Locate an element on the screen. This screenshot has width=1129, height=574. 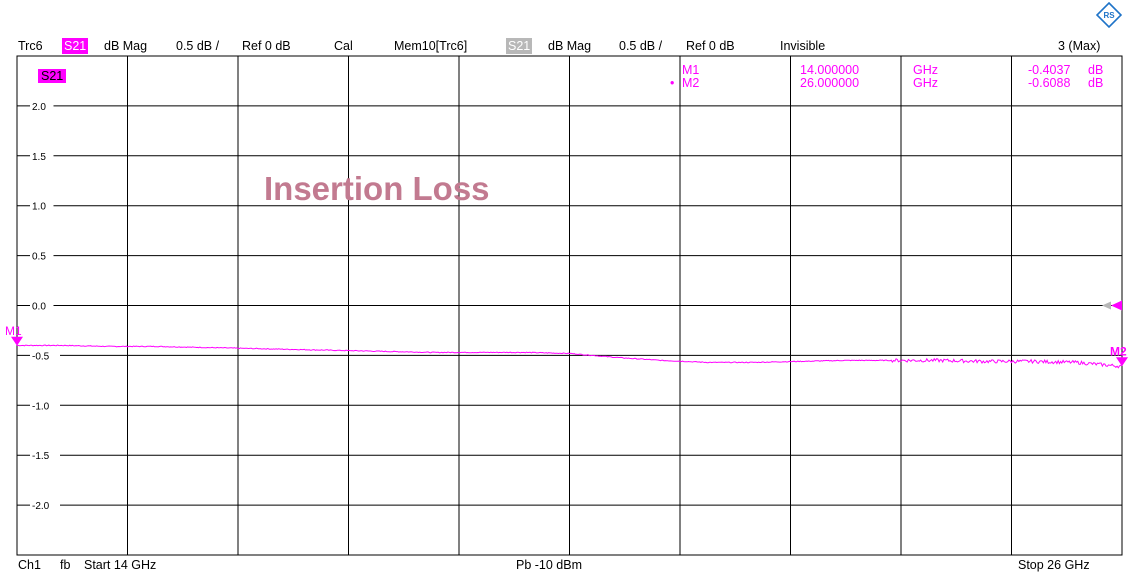
y-axis-ticks: 2.0 1.5 1.0 0.5 0.0 -0.5 -1.0 -1.5 -2.0 is located at coordinates (45, 305).